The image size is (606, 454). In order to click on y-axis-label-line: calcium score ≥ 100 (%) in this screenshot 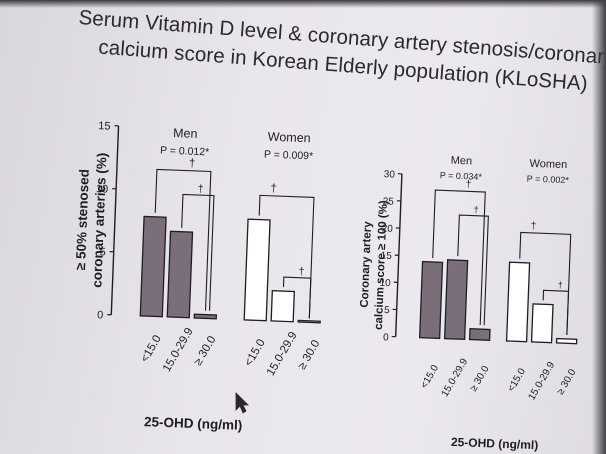, I will do `click(381, 265)`.